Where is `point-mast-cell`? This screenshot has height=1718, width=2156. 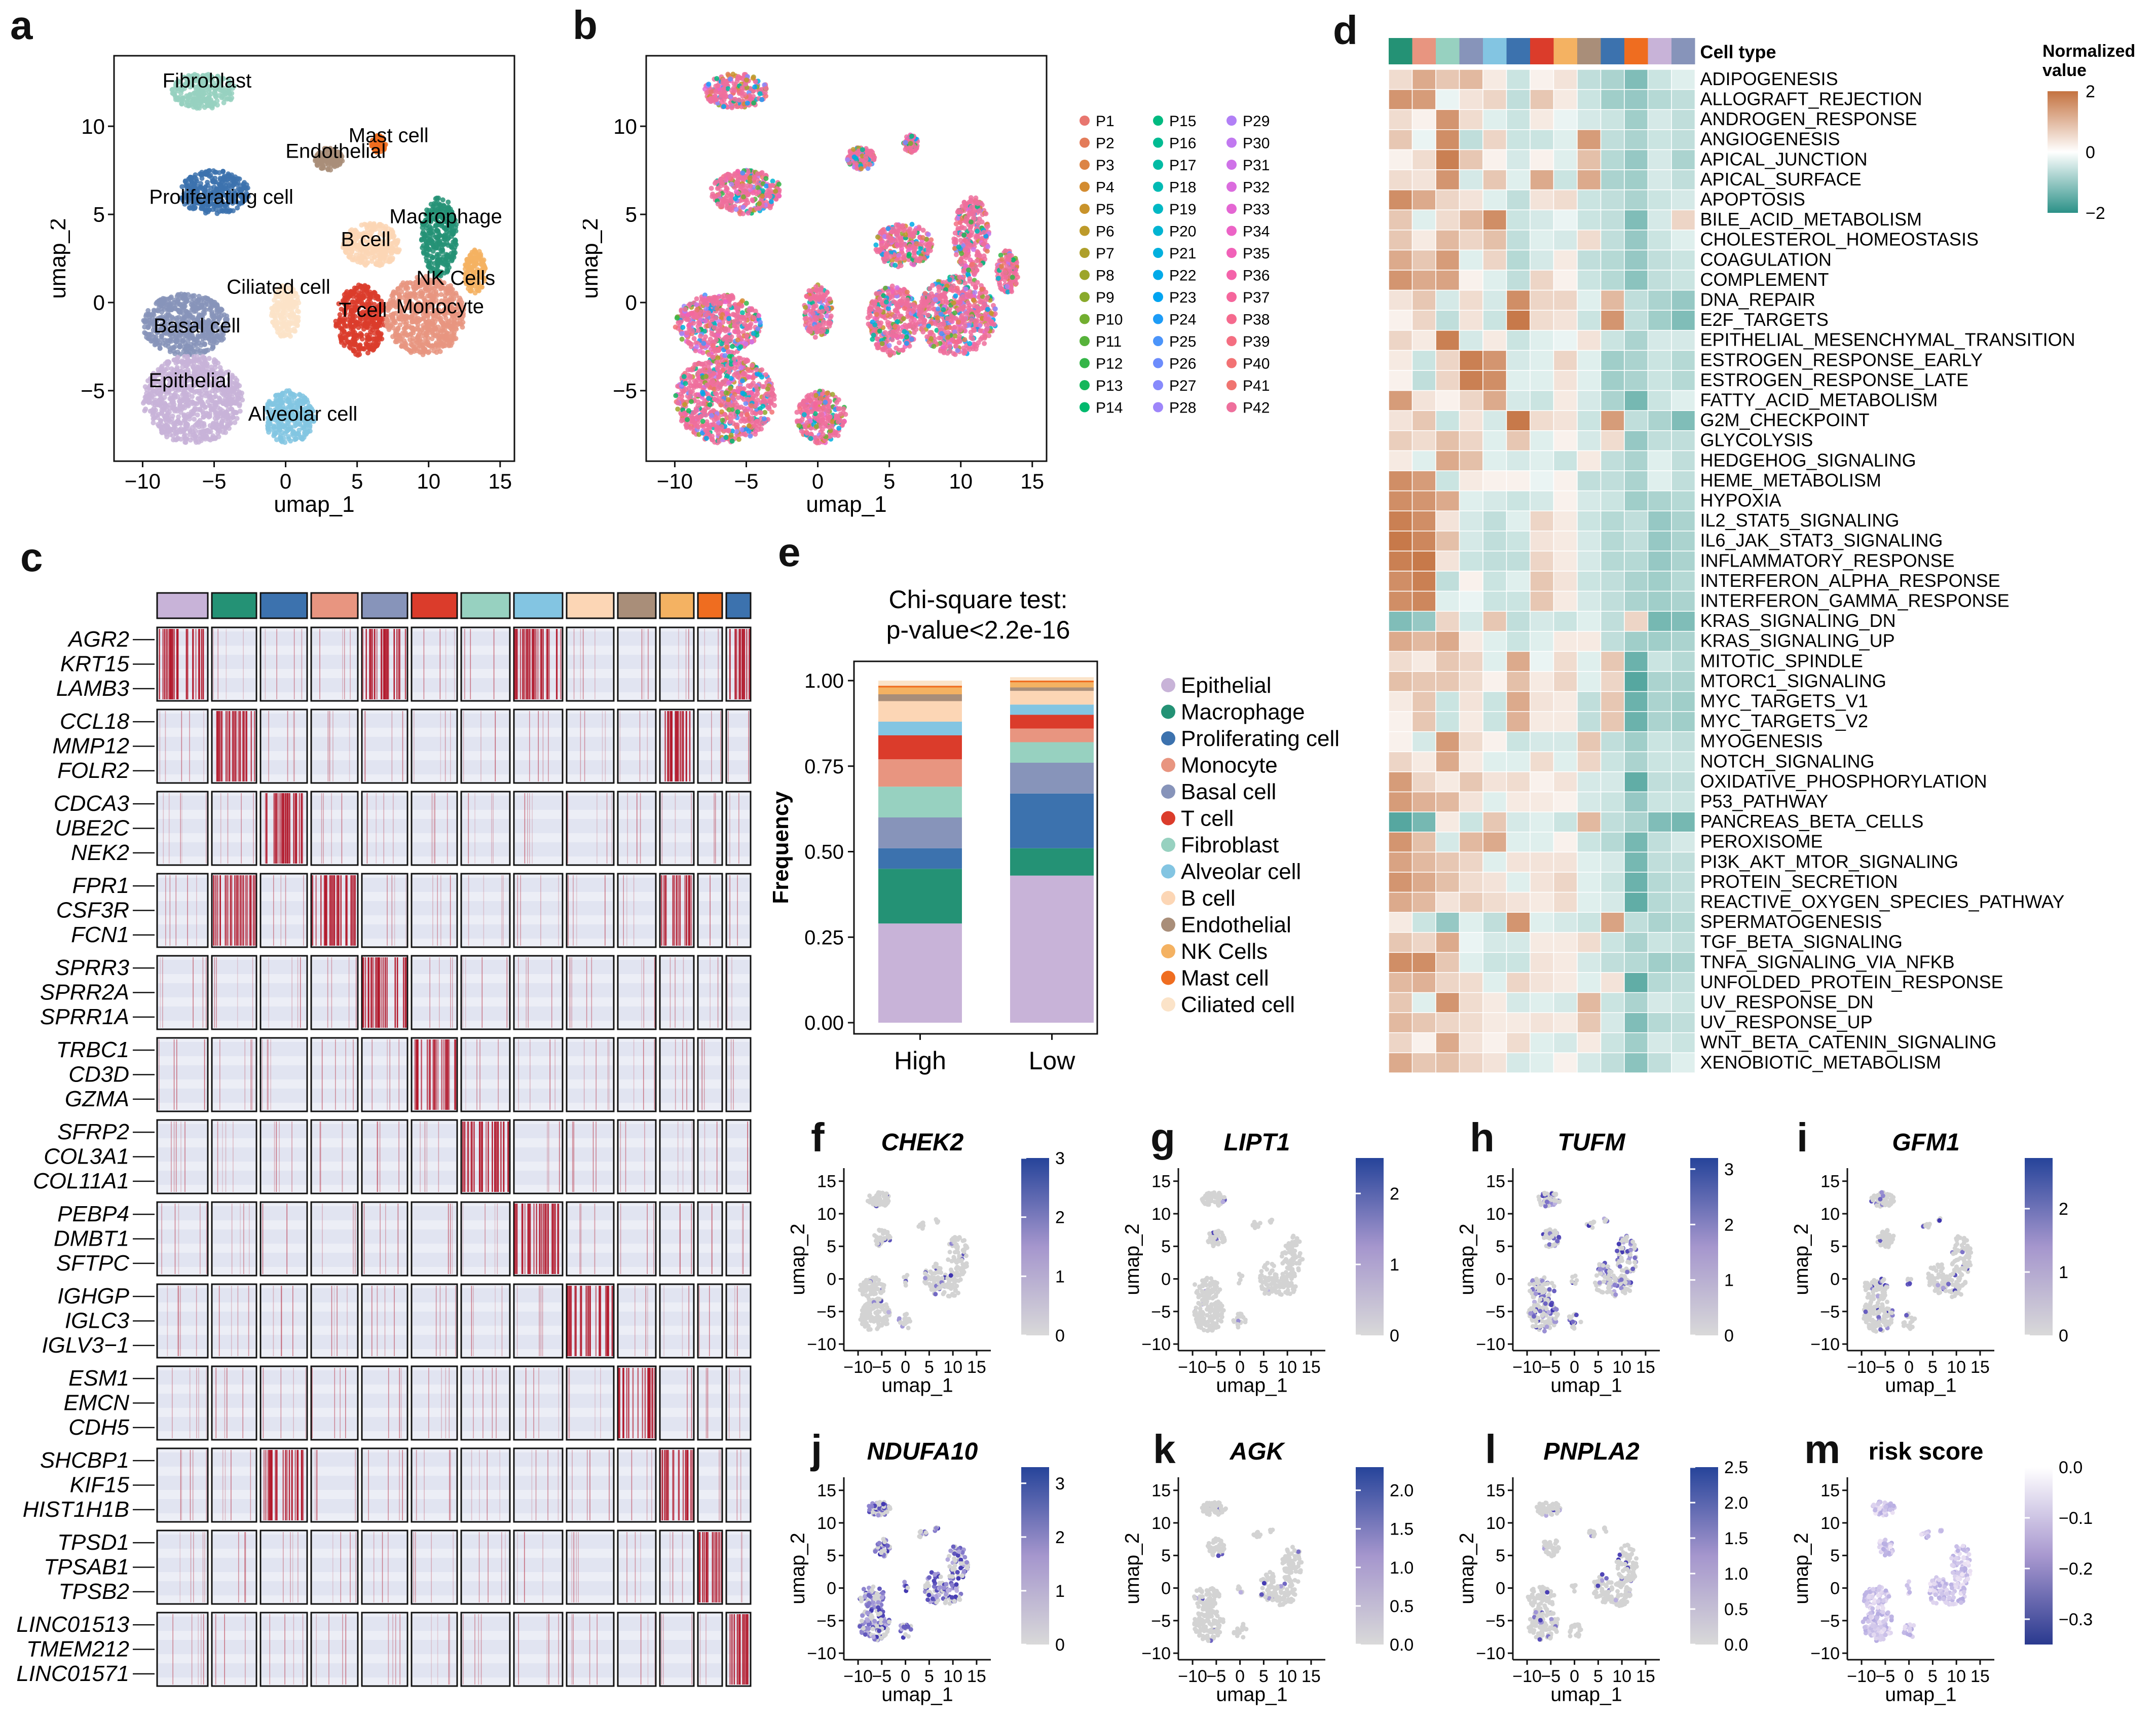
point-mast-cell is located at coordinates (381, 142).